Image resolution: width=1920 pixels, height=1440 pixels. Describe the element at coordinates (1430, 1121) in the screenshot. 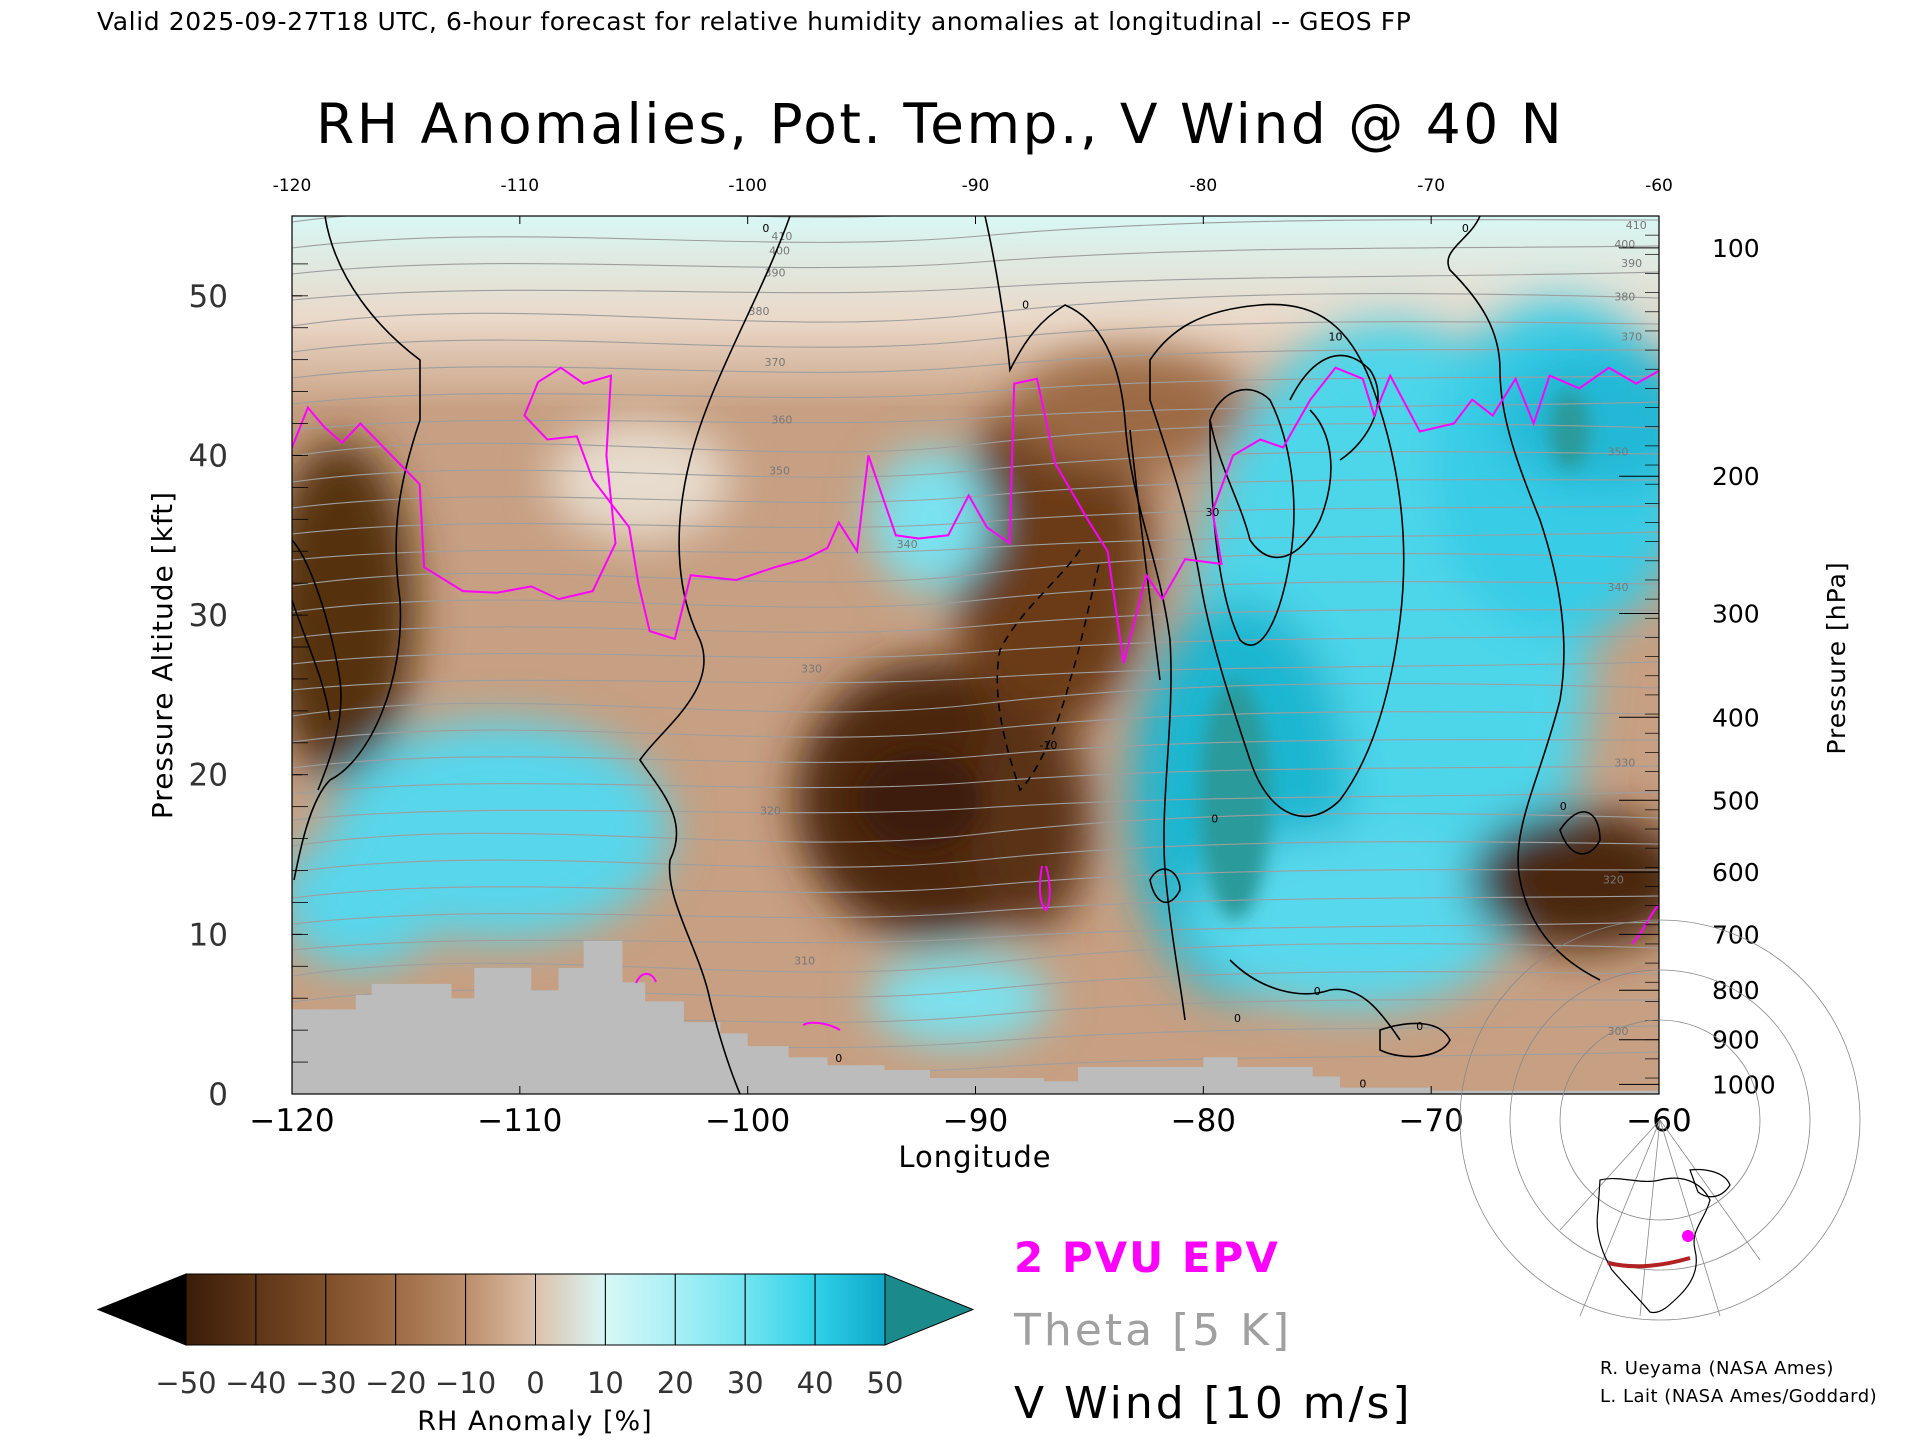

I see `x-axis-tick-label: −70` at that location.